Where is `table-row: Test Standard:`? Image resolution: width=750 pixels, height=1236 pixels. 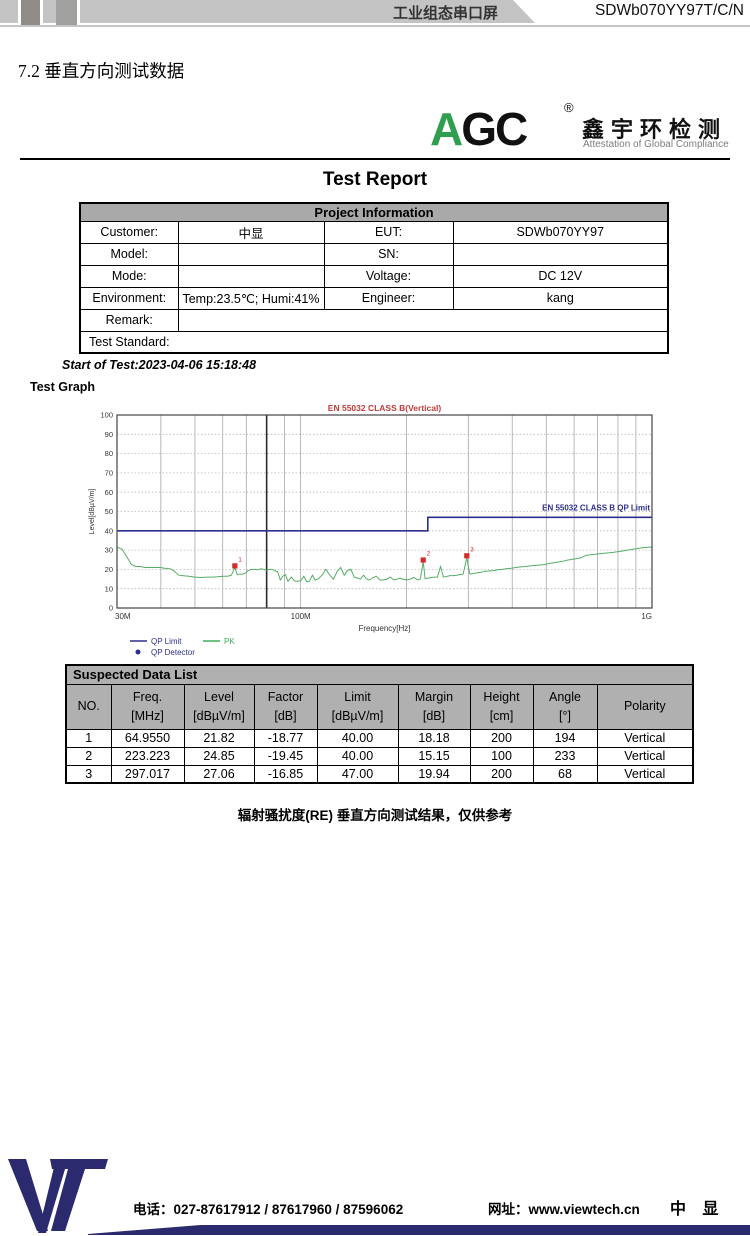 table-row: Test Standard: is located at coordinates (374, 342).